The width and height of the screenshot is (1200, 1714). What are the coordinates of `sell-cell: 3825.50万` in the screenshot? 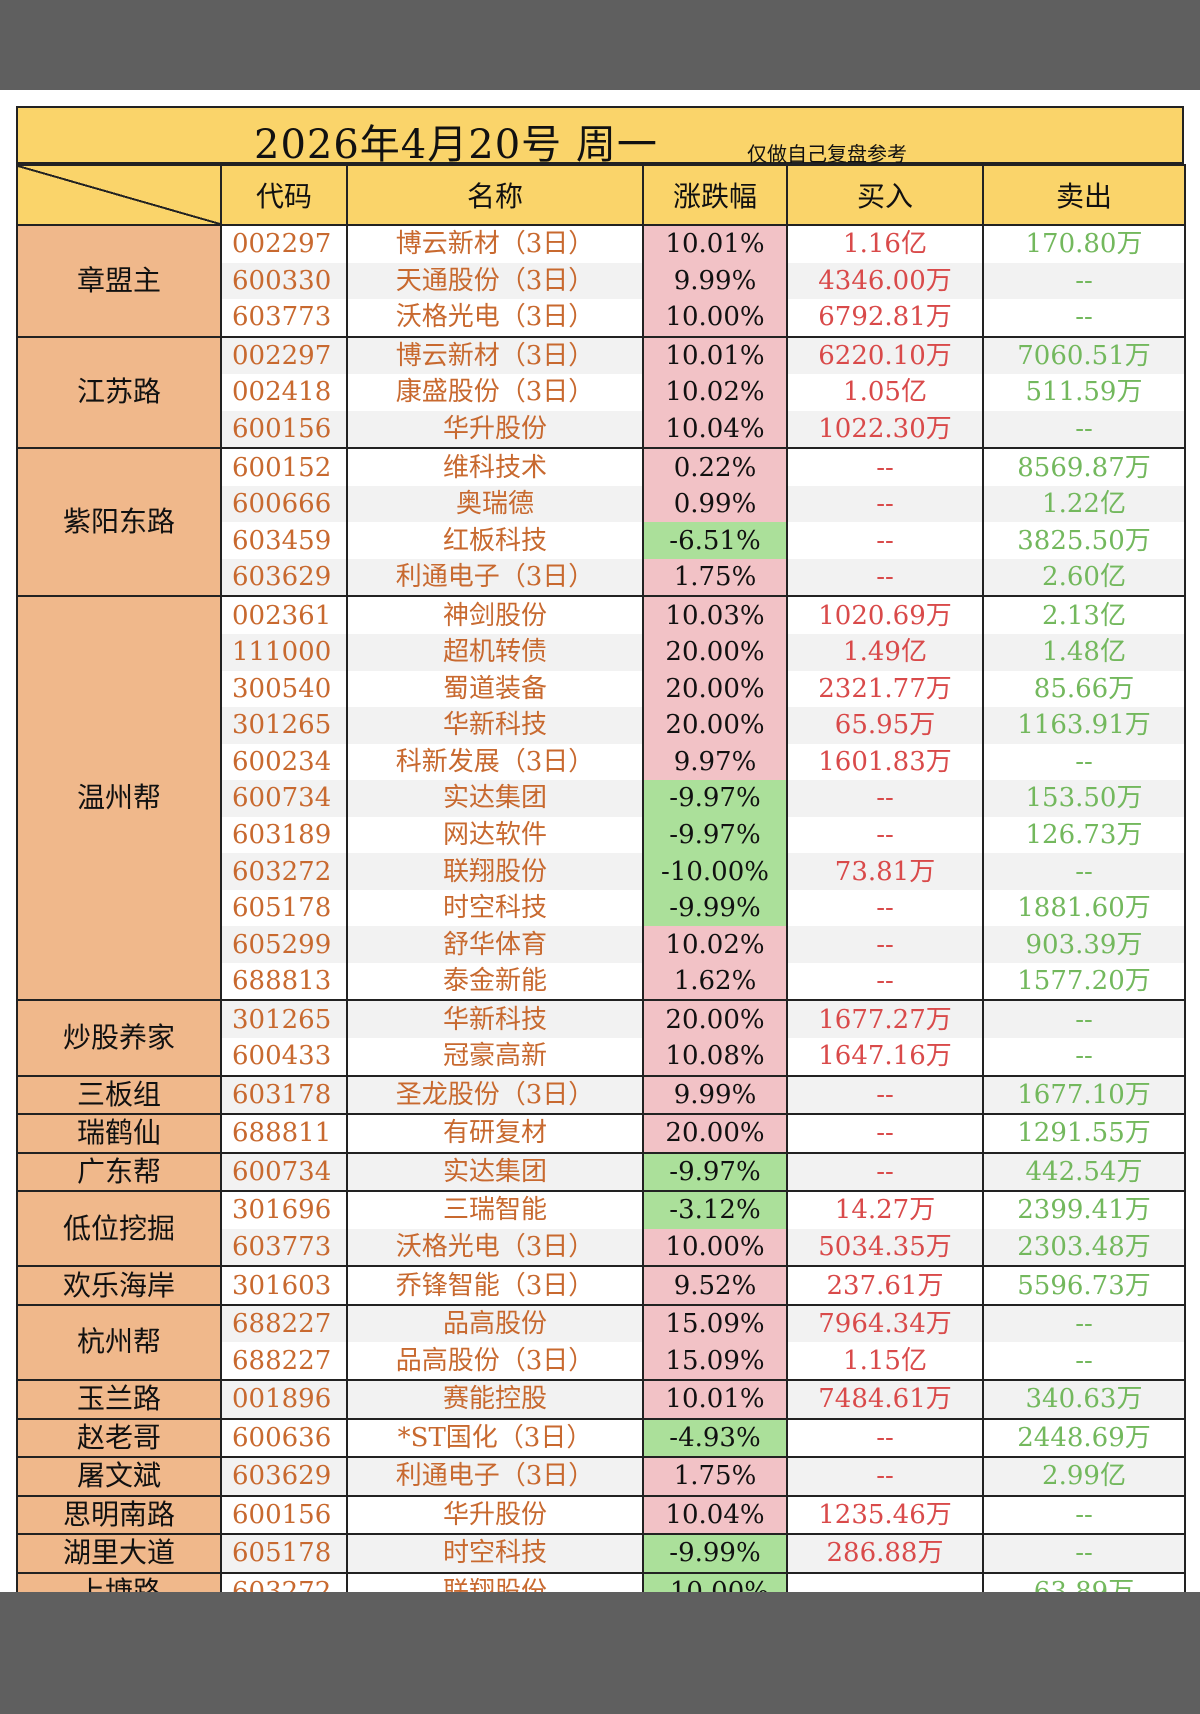 It's located at (1084, 540).